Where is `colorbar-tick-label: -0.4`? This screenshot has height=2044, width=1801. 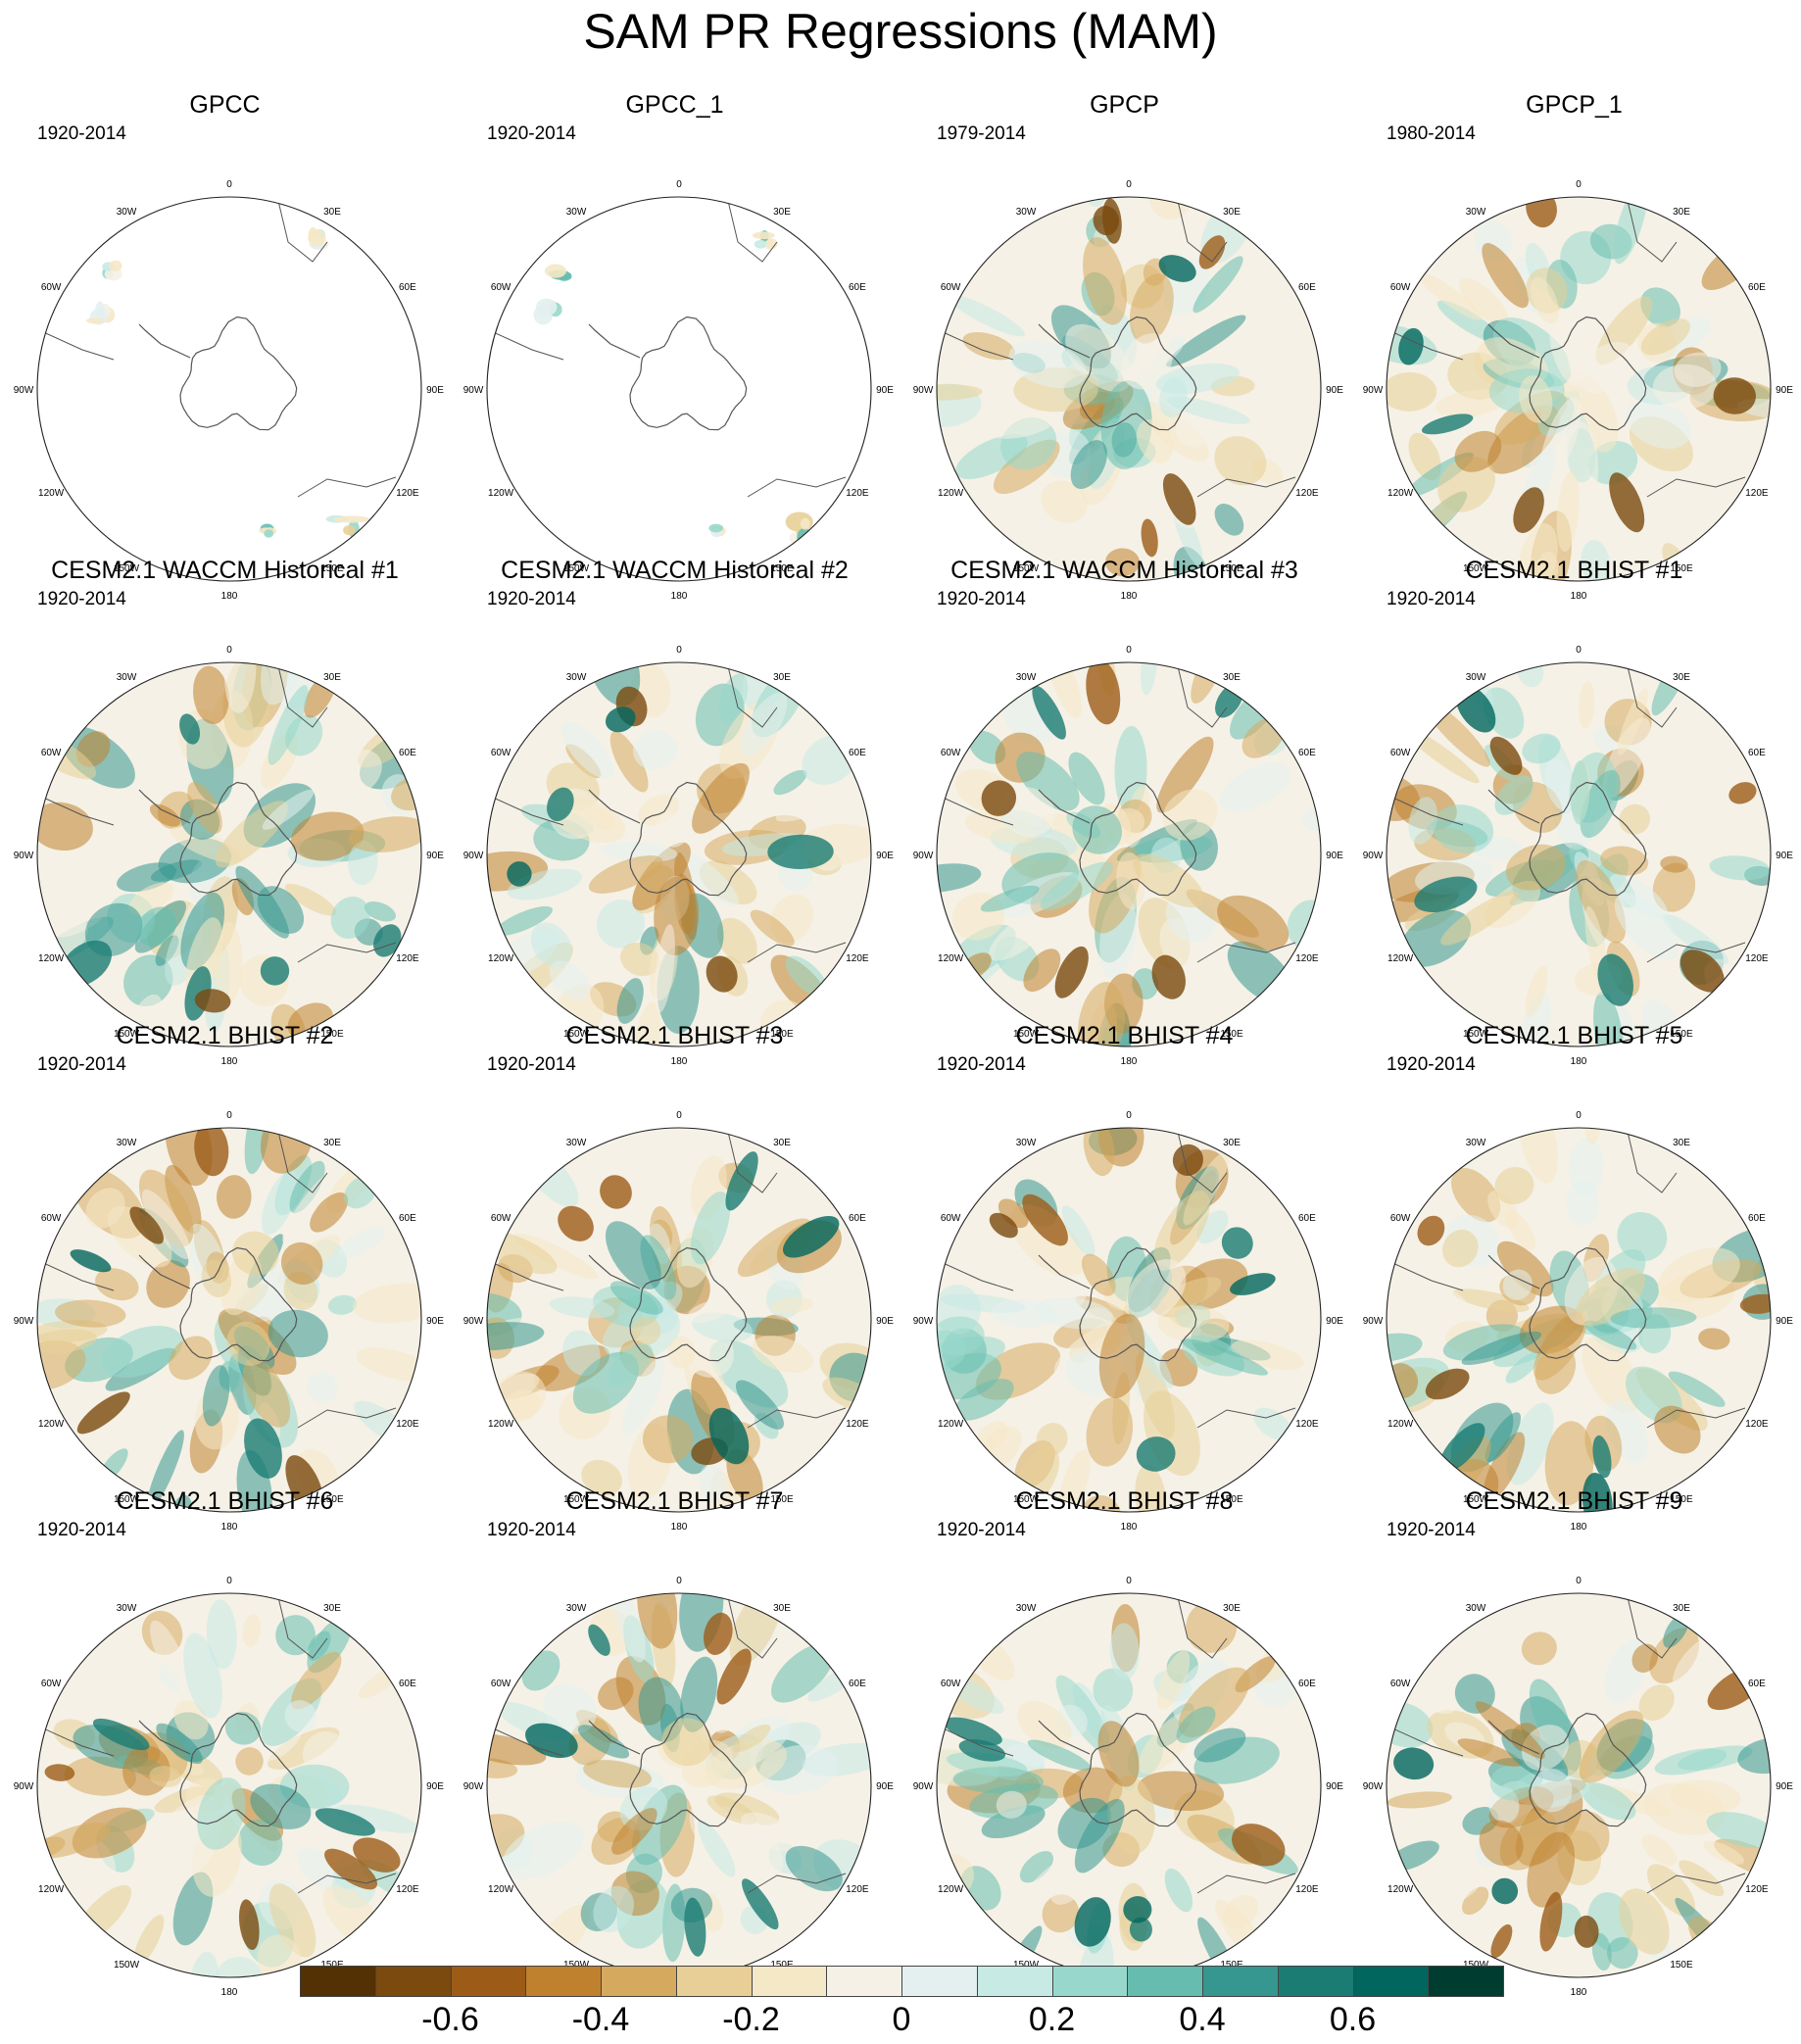 colorbar-tick-label: -0.4 is located at coordinates (600, 2019).